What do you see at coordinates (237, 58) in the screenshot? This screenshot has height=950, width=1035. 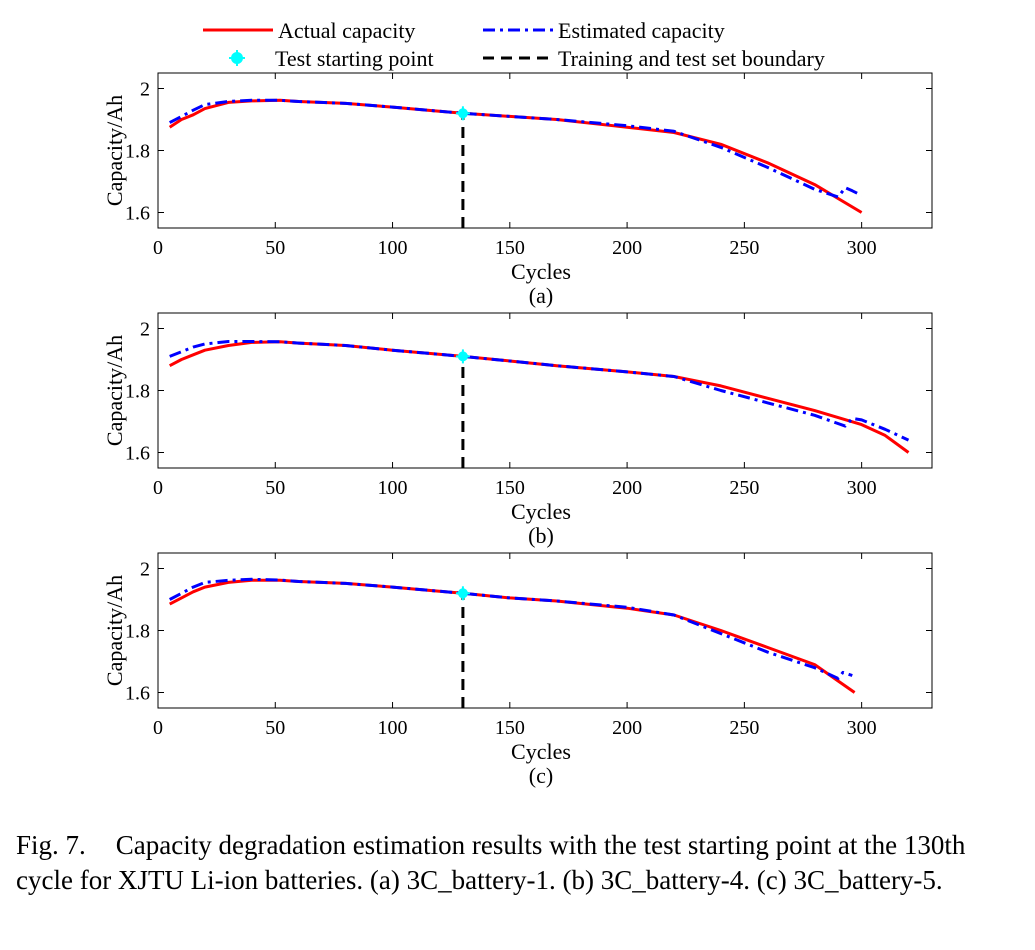 I see `legend-start-marker` at bounding box center [237, 58].